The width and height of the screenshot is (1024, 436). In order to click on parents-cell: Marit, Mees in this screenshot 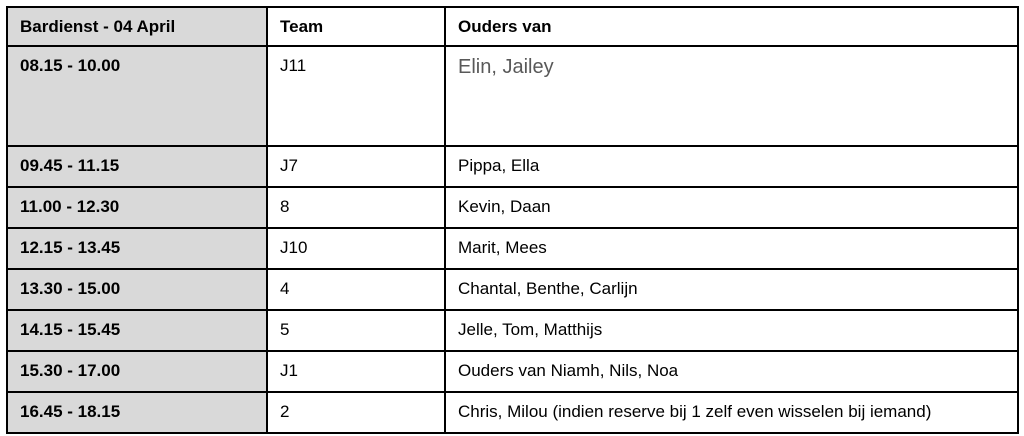, I will do `click(731, 249)`.